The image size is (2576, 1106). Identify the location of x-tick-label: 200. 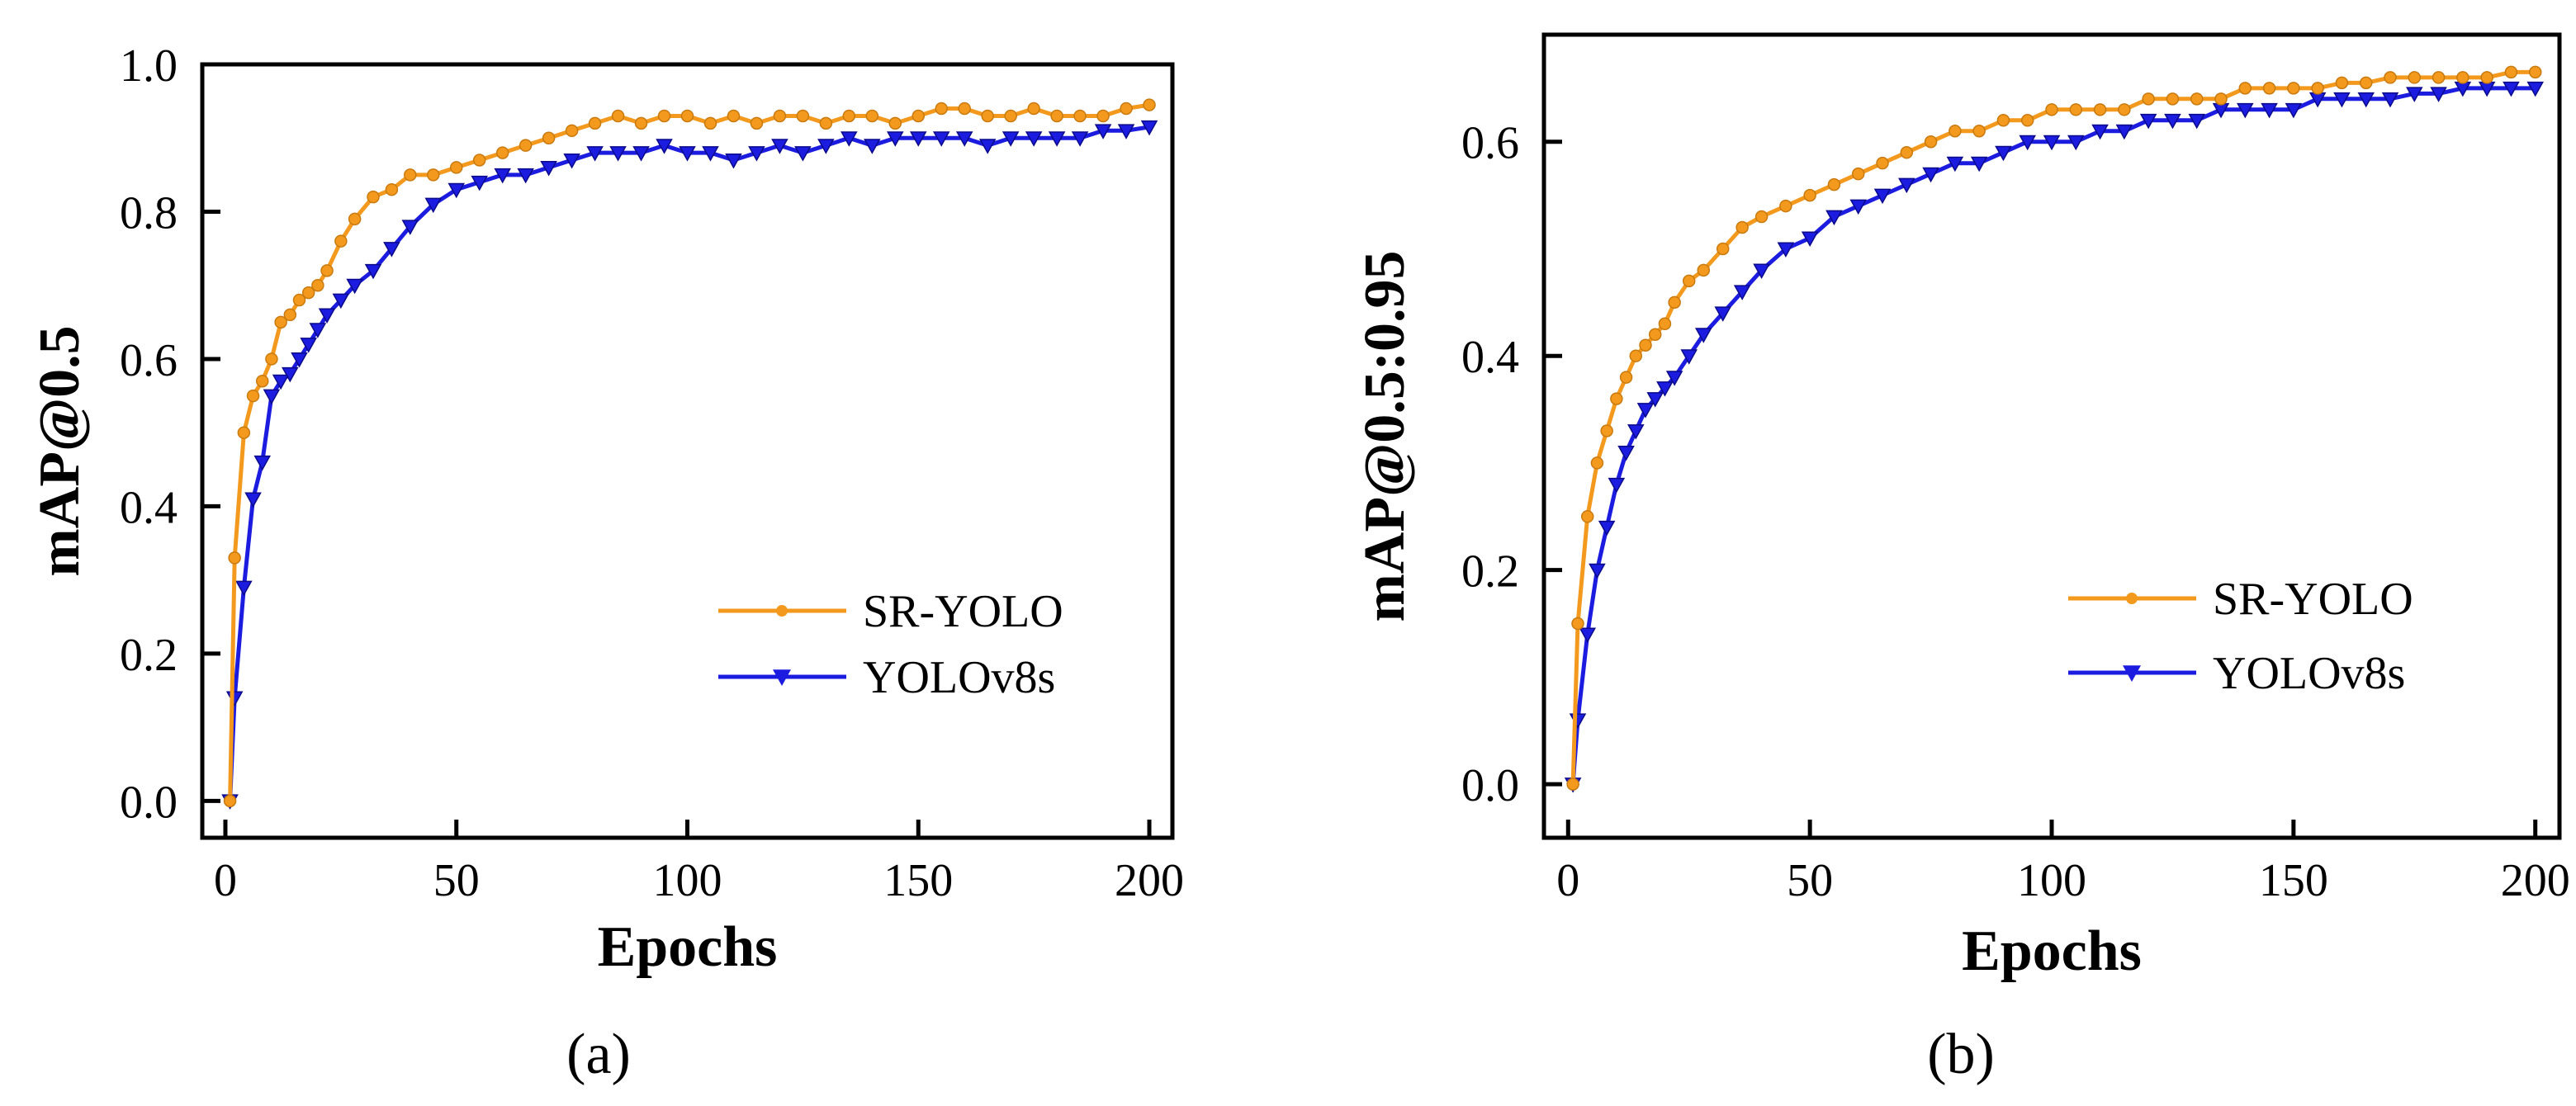
(2535, 880).